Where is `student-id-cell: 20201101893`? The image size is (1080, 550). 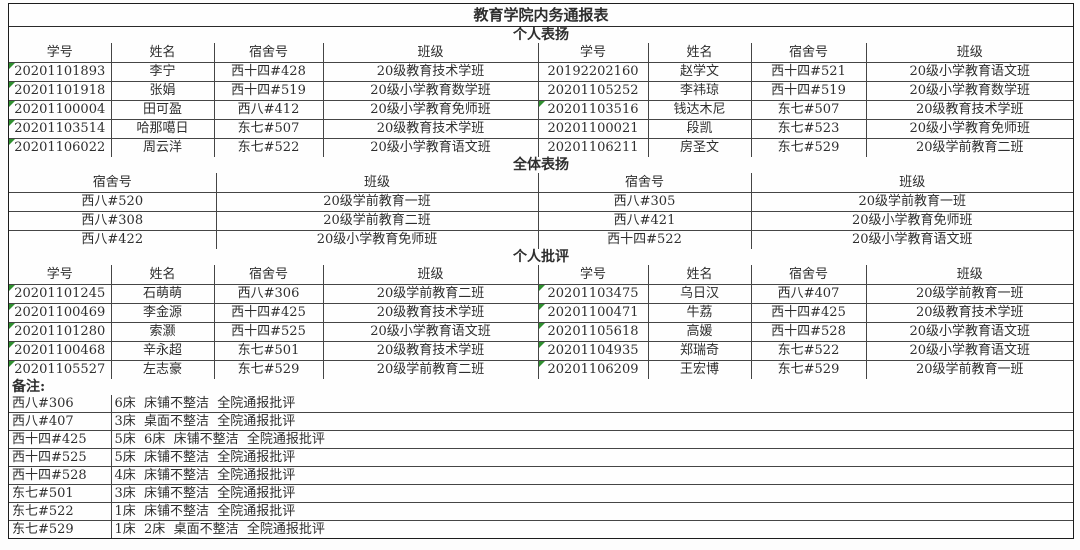 student-id-cell: 20201101893 is located at coordinates (60, 72).